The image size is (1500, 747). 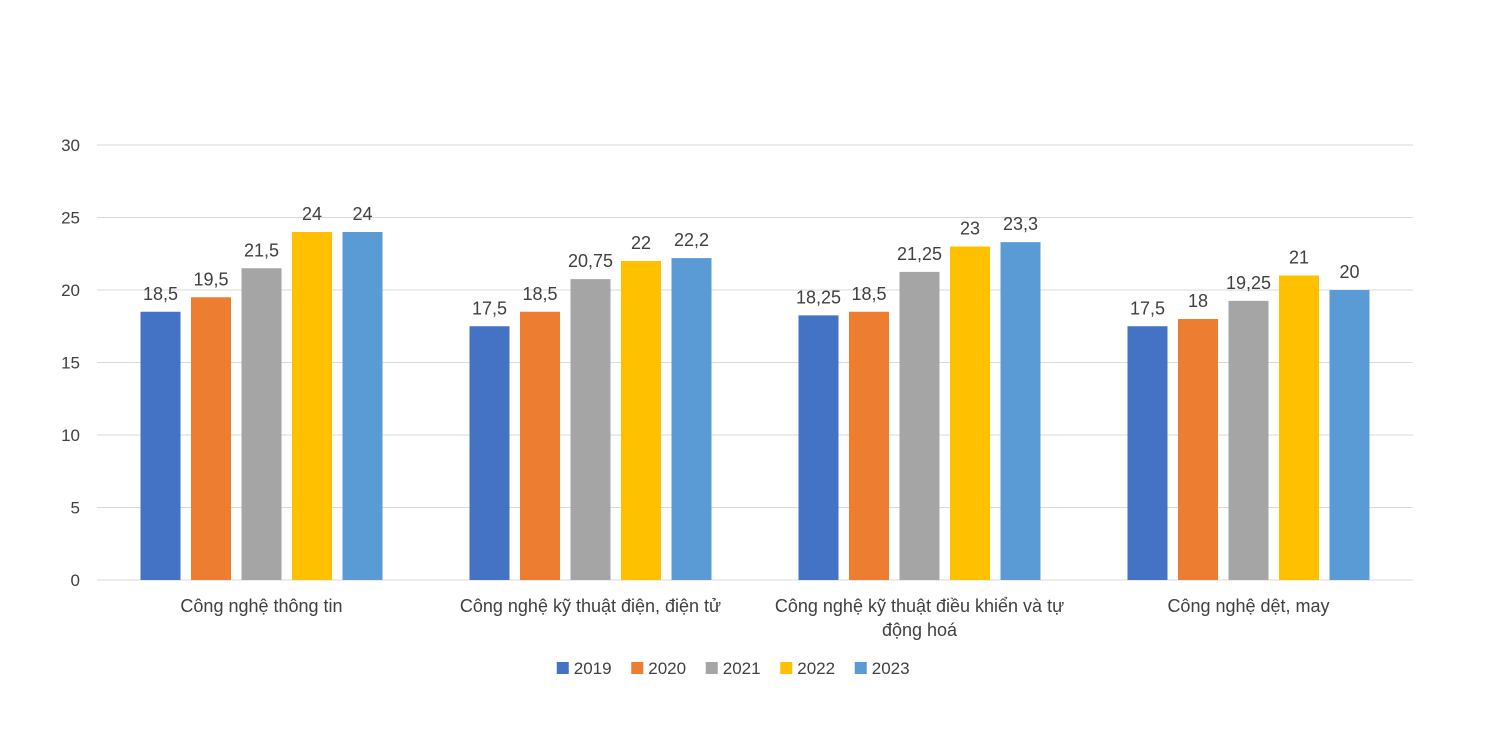 What do you see at coordinates (891, 668) in the screenshot?
I see `legend-label: 2023` at bounding box center [891, 668].